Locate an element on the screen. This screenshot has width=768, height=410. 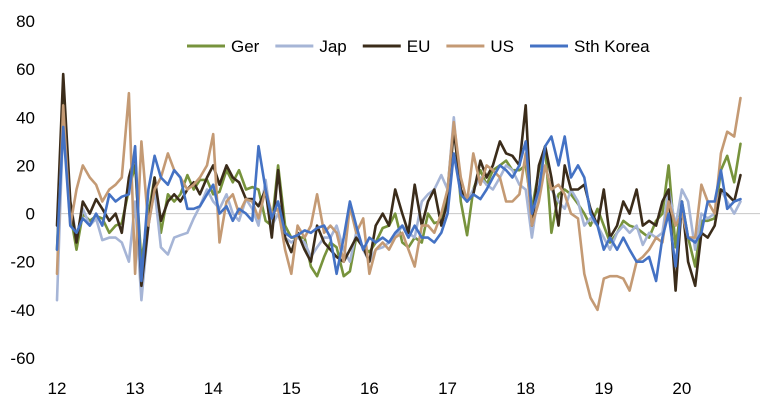
legend: Ger Jap EU US Sth Korea is located at coordinates (418, 46).